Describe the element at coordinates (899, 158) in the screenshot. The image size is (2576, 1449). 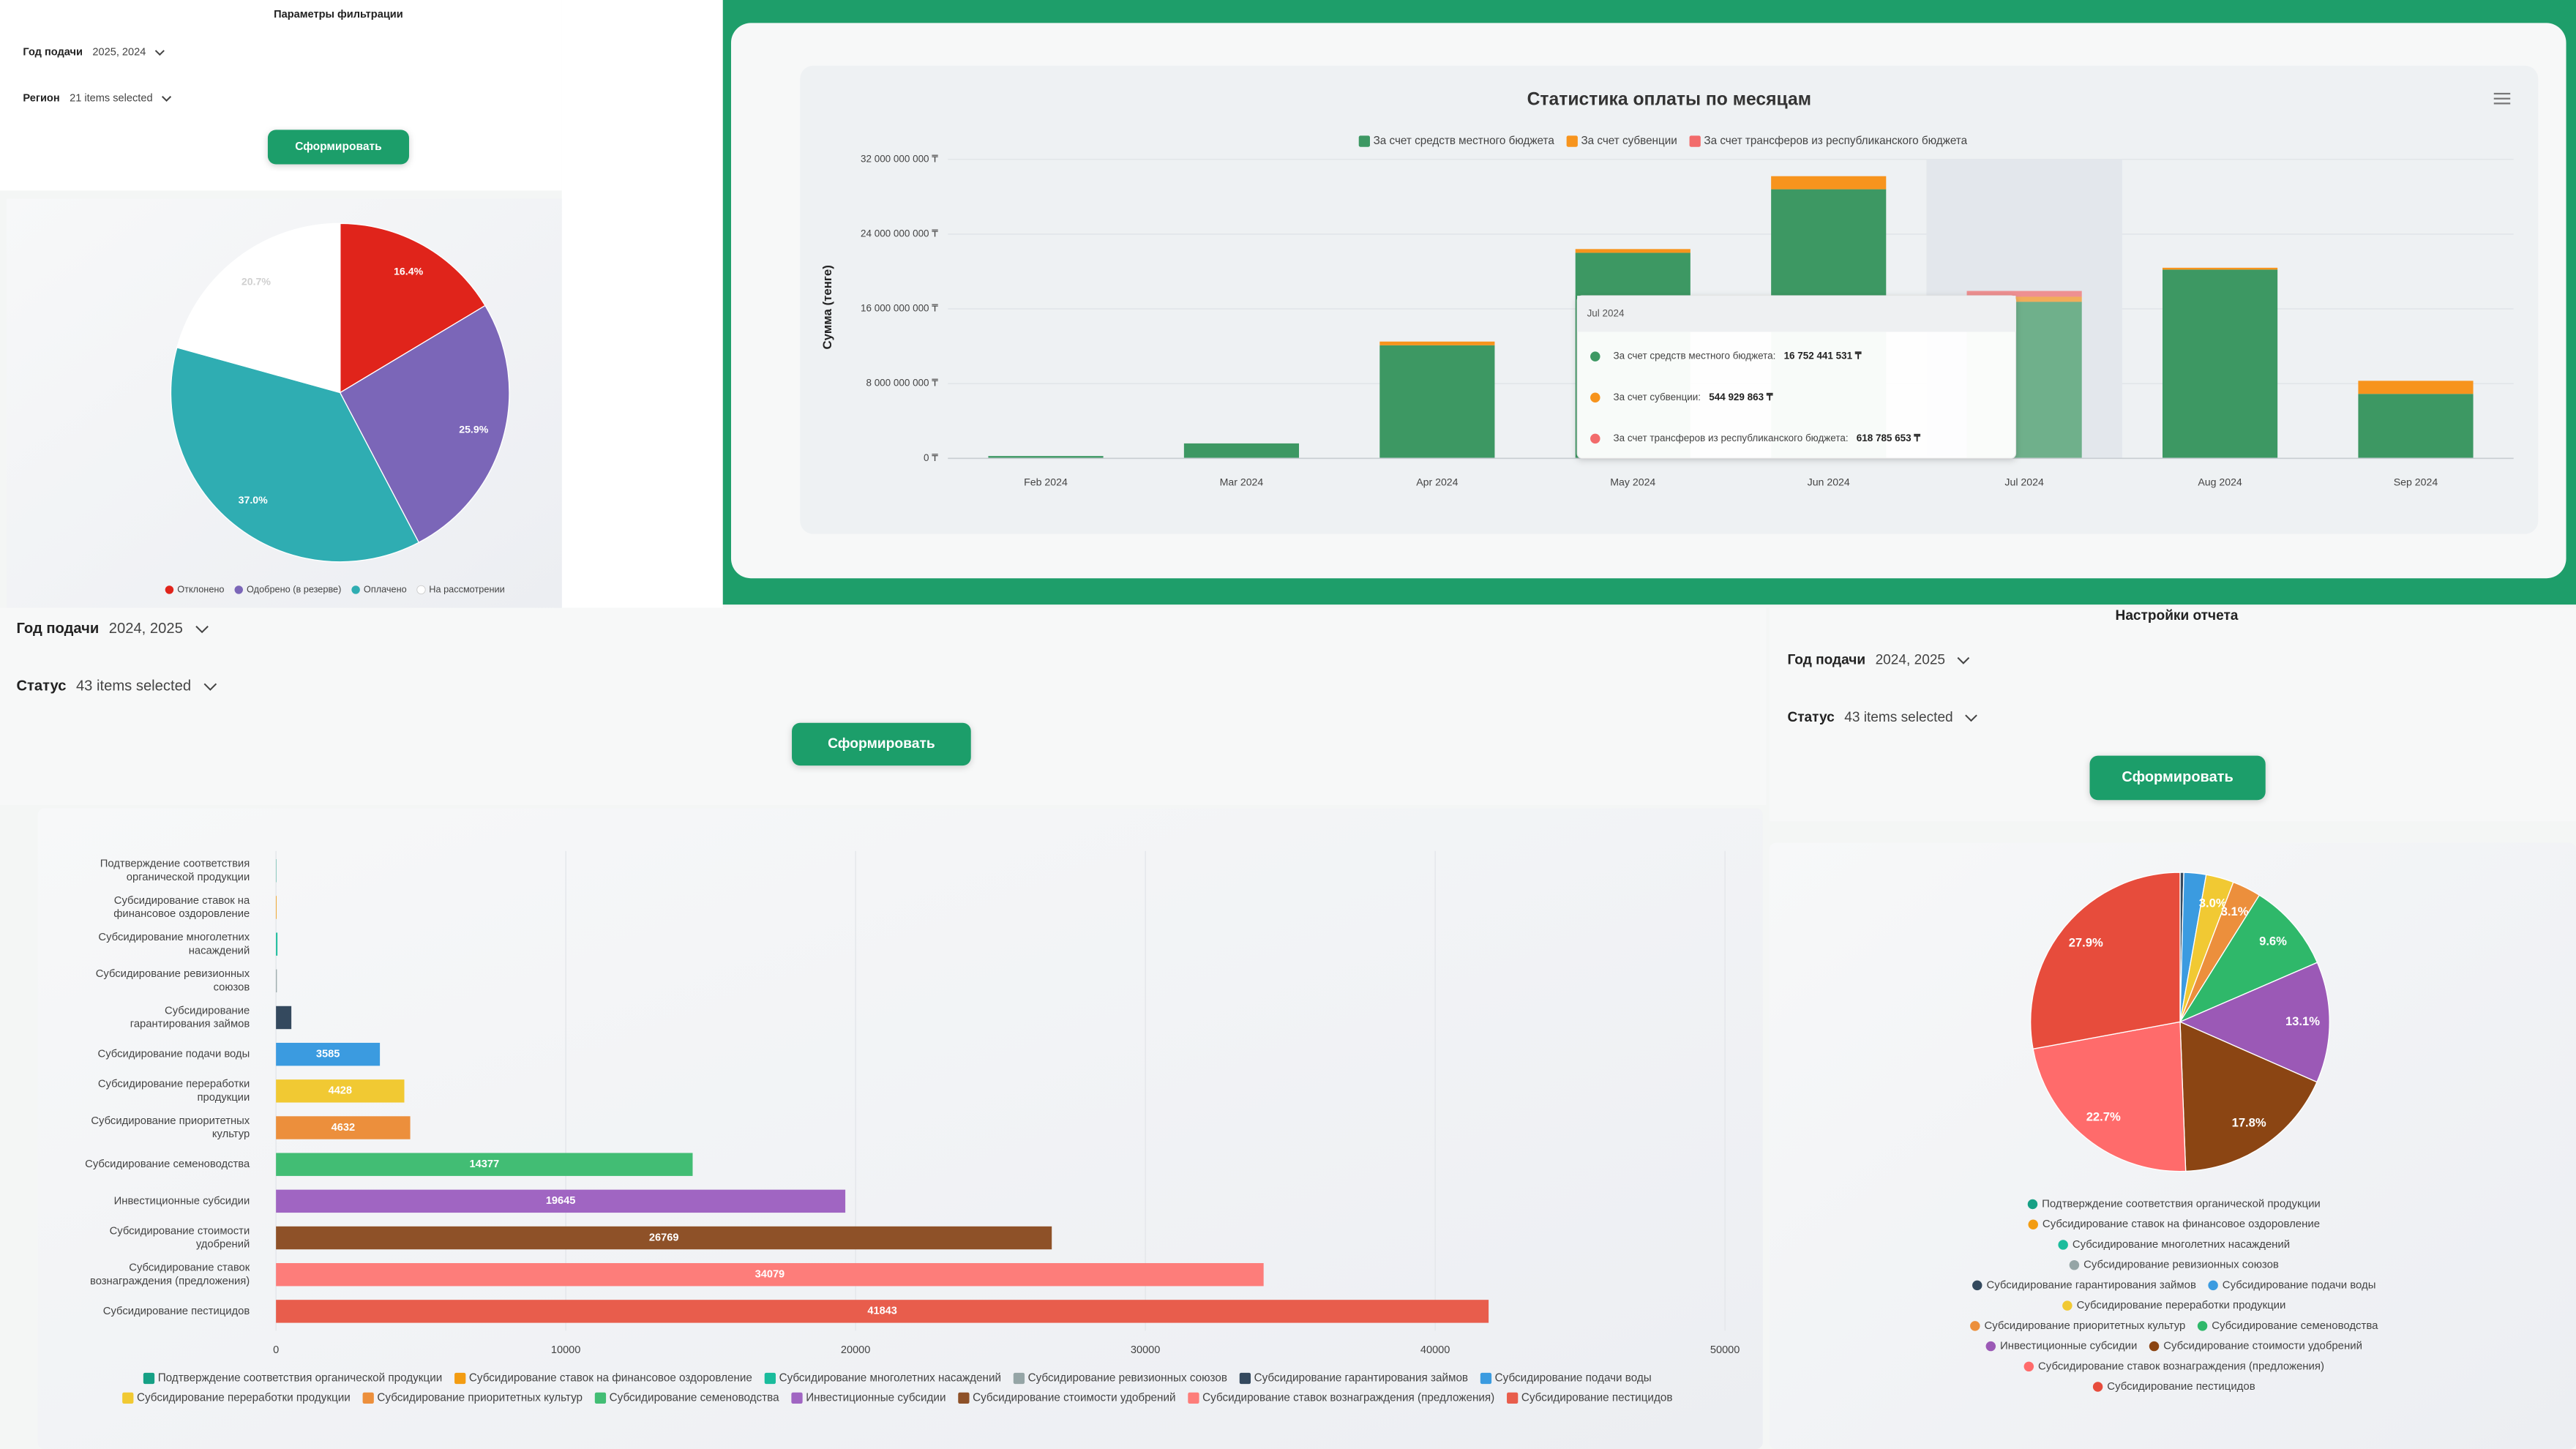
I see `y-tick-label: 32 000 000 000 ₸` at that location.